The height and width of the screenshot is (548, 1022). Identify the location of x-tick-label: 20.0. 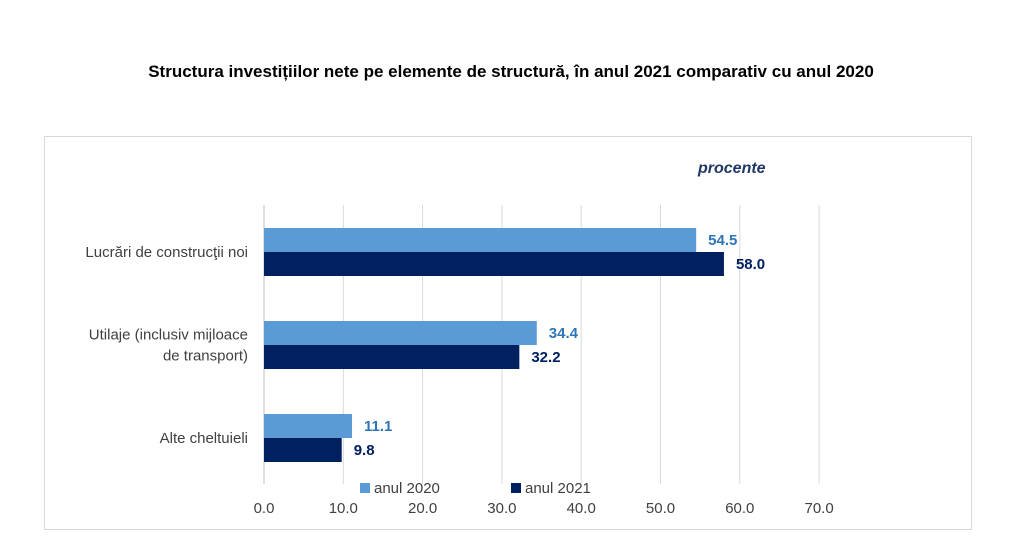
(422, 508).